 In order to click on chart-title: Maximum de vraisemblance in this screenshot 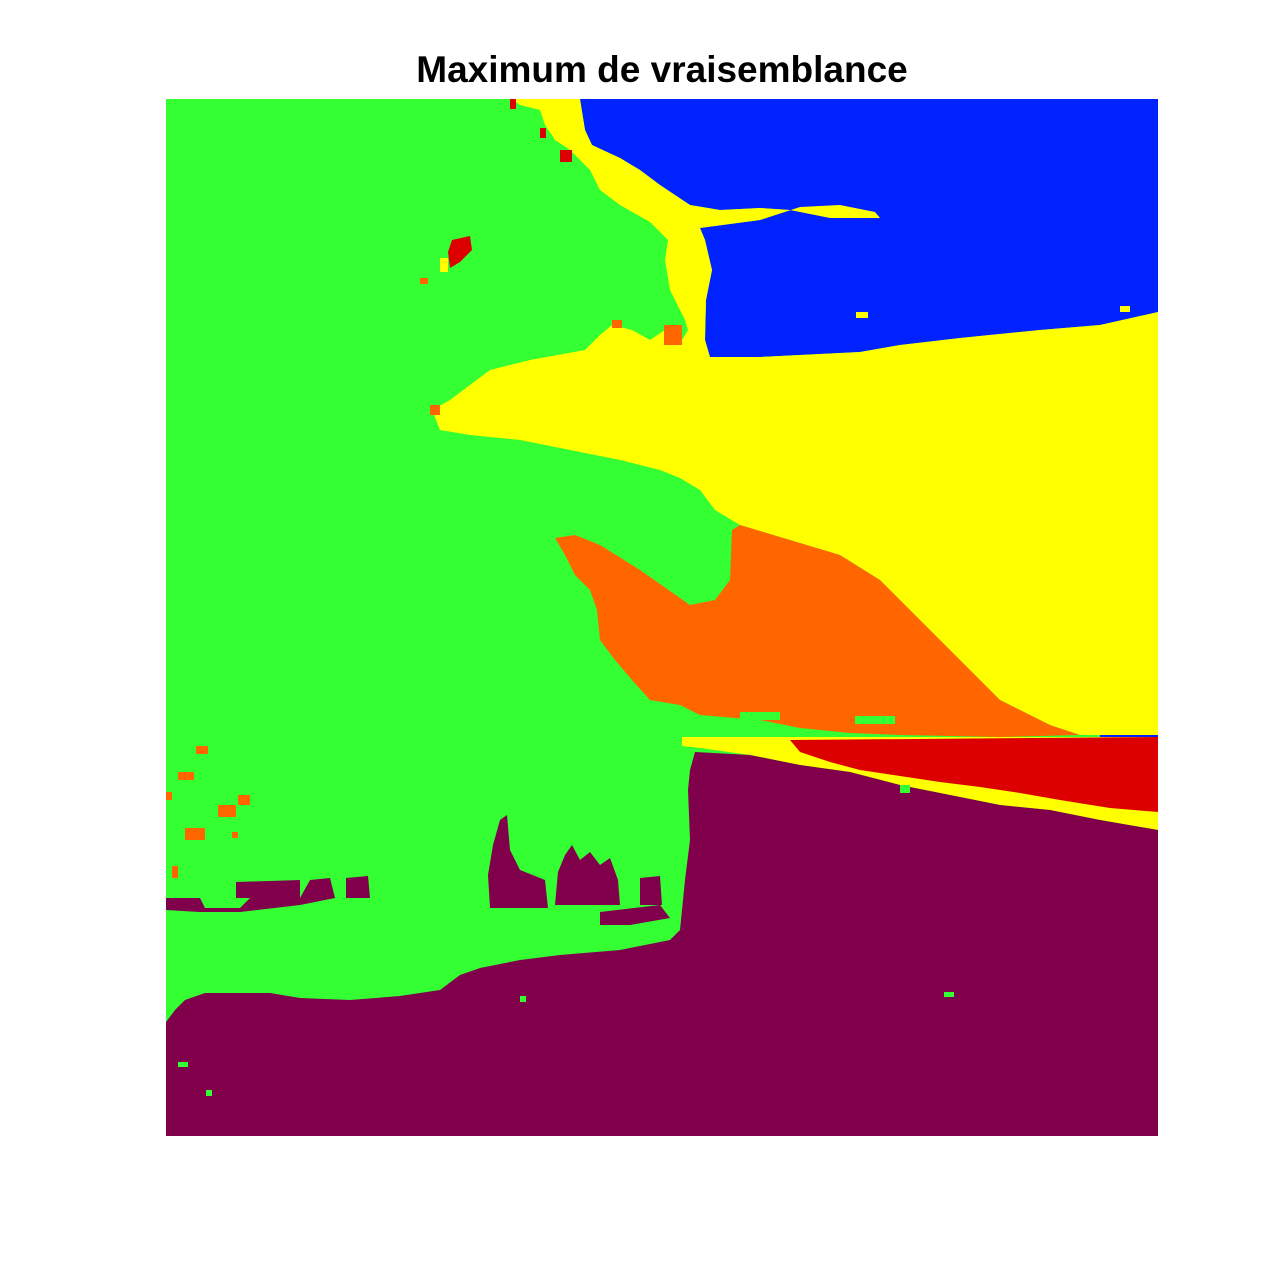, I will do `click(662, 69)`.